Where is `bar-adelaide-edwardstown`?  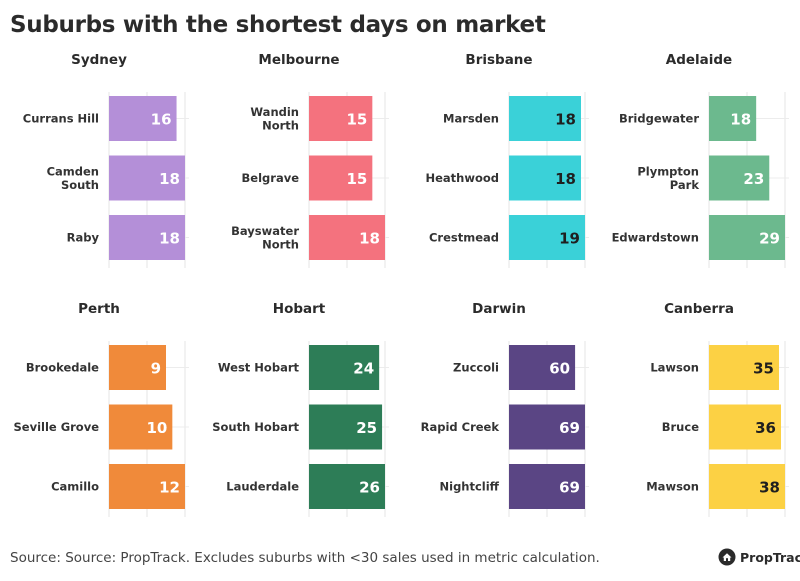
bar-adelaide-edwardstown is located at coordinates (747, 237).